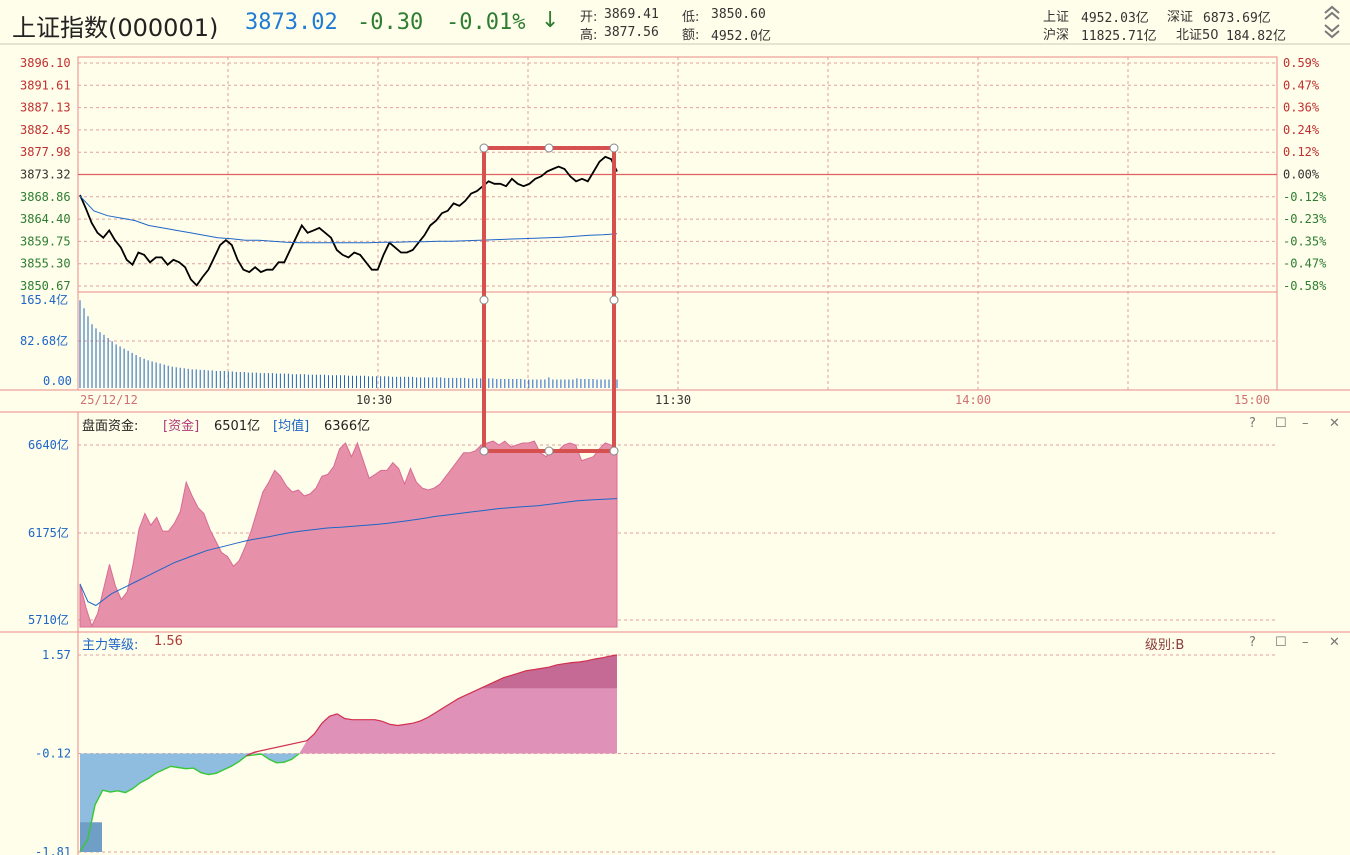 This screenshot has height=855, width=1350. I want to click on double-chevron-up-icon, so click(1332, 12).